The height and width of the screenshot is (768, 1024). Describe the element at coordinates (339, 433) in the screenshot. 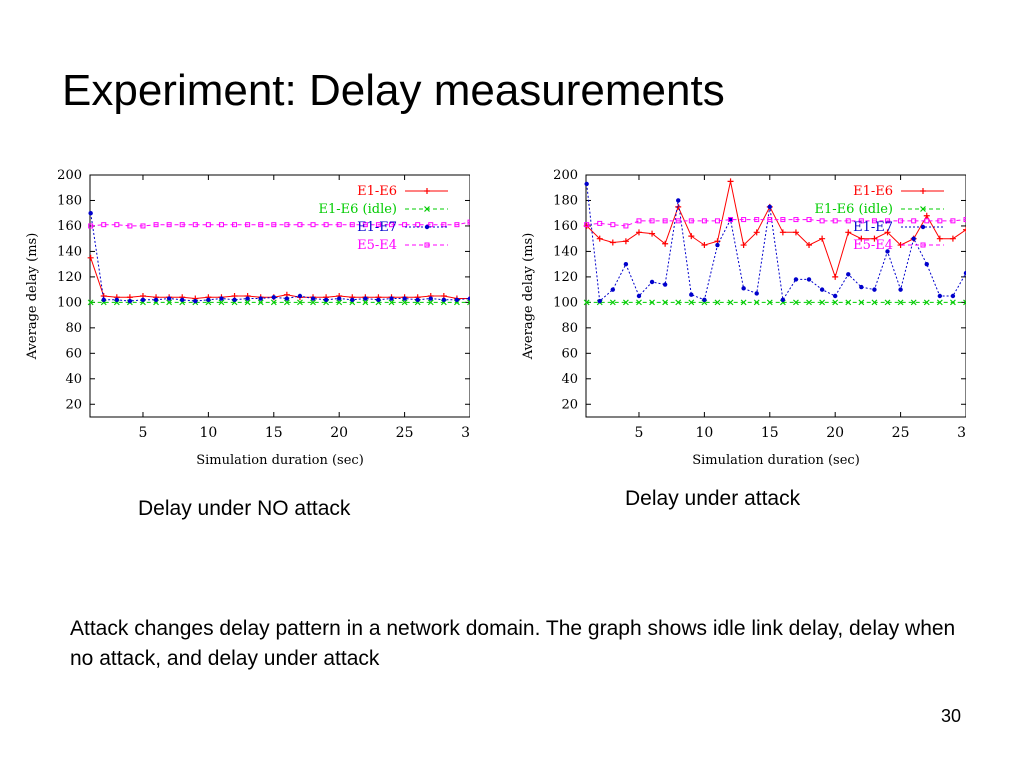

I see `chart0-xtick-label: 20` at that location.